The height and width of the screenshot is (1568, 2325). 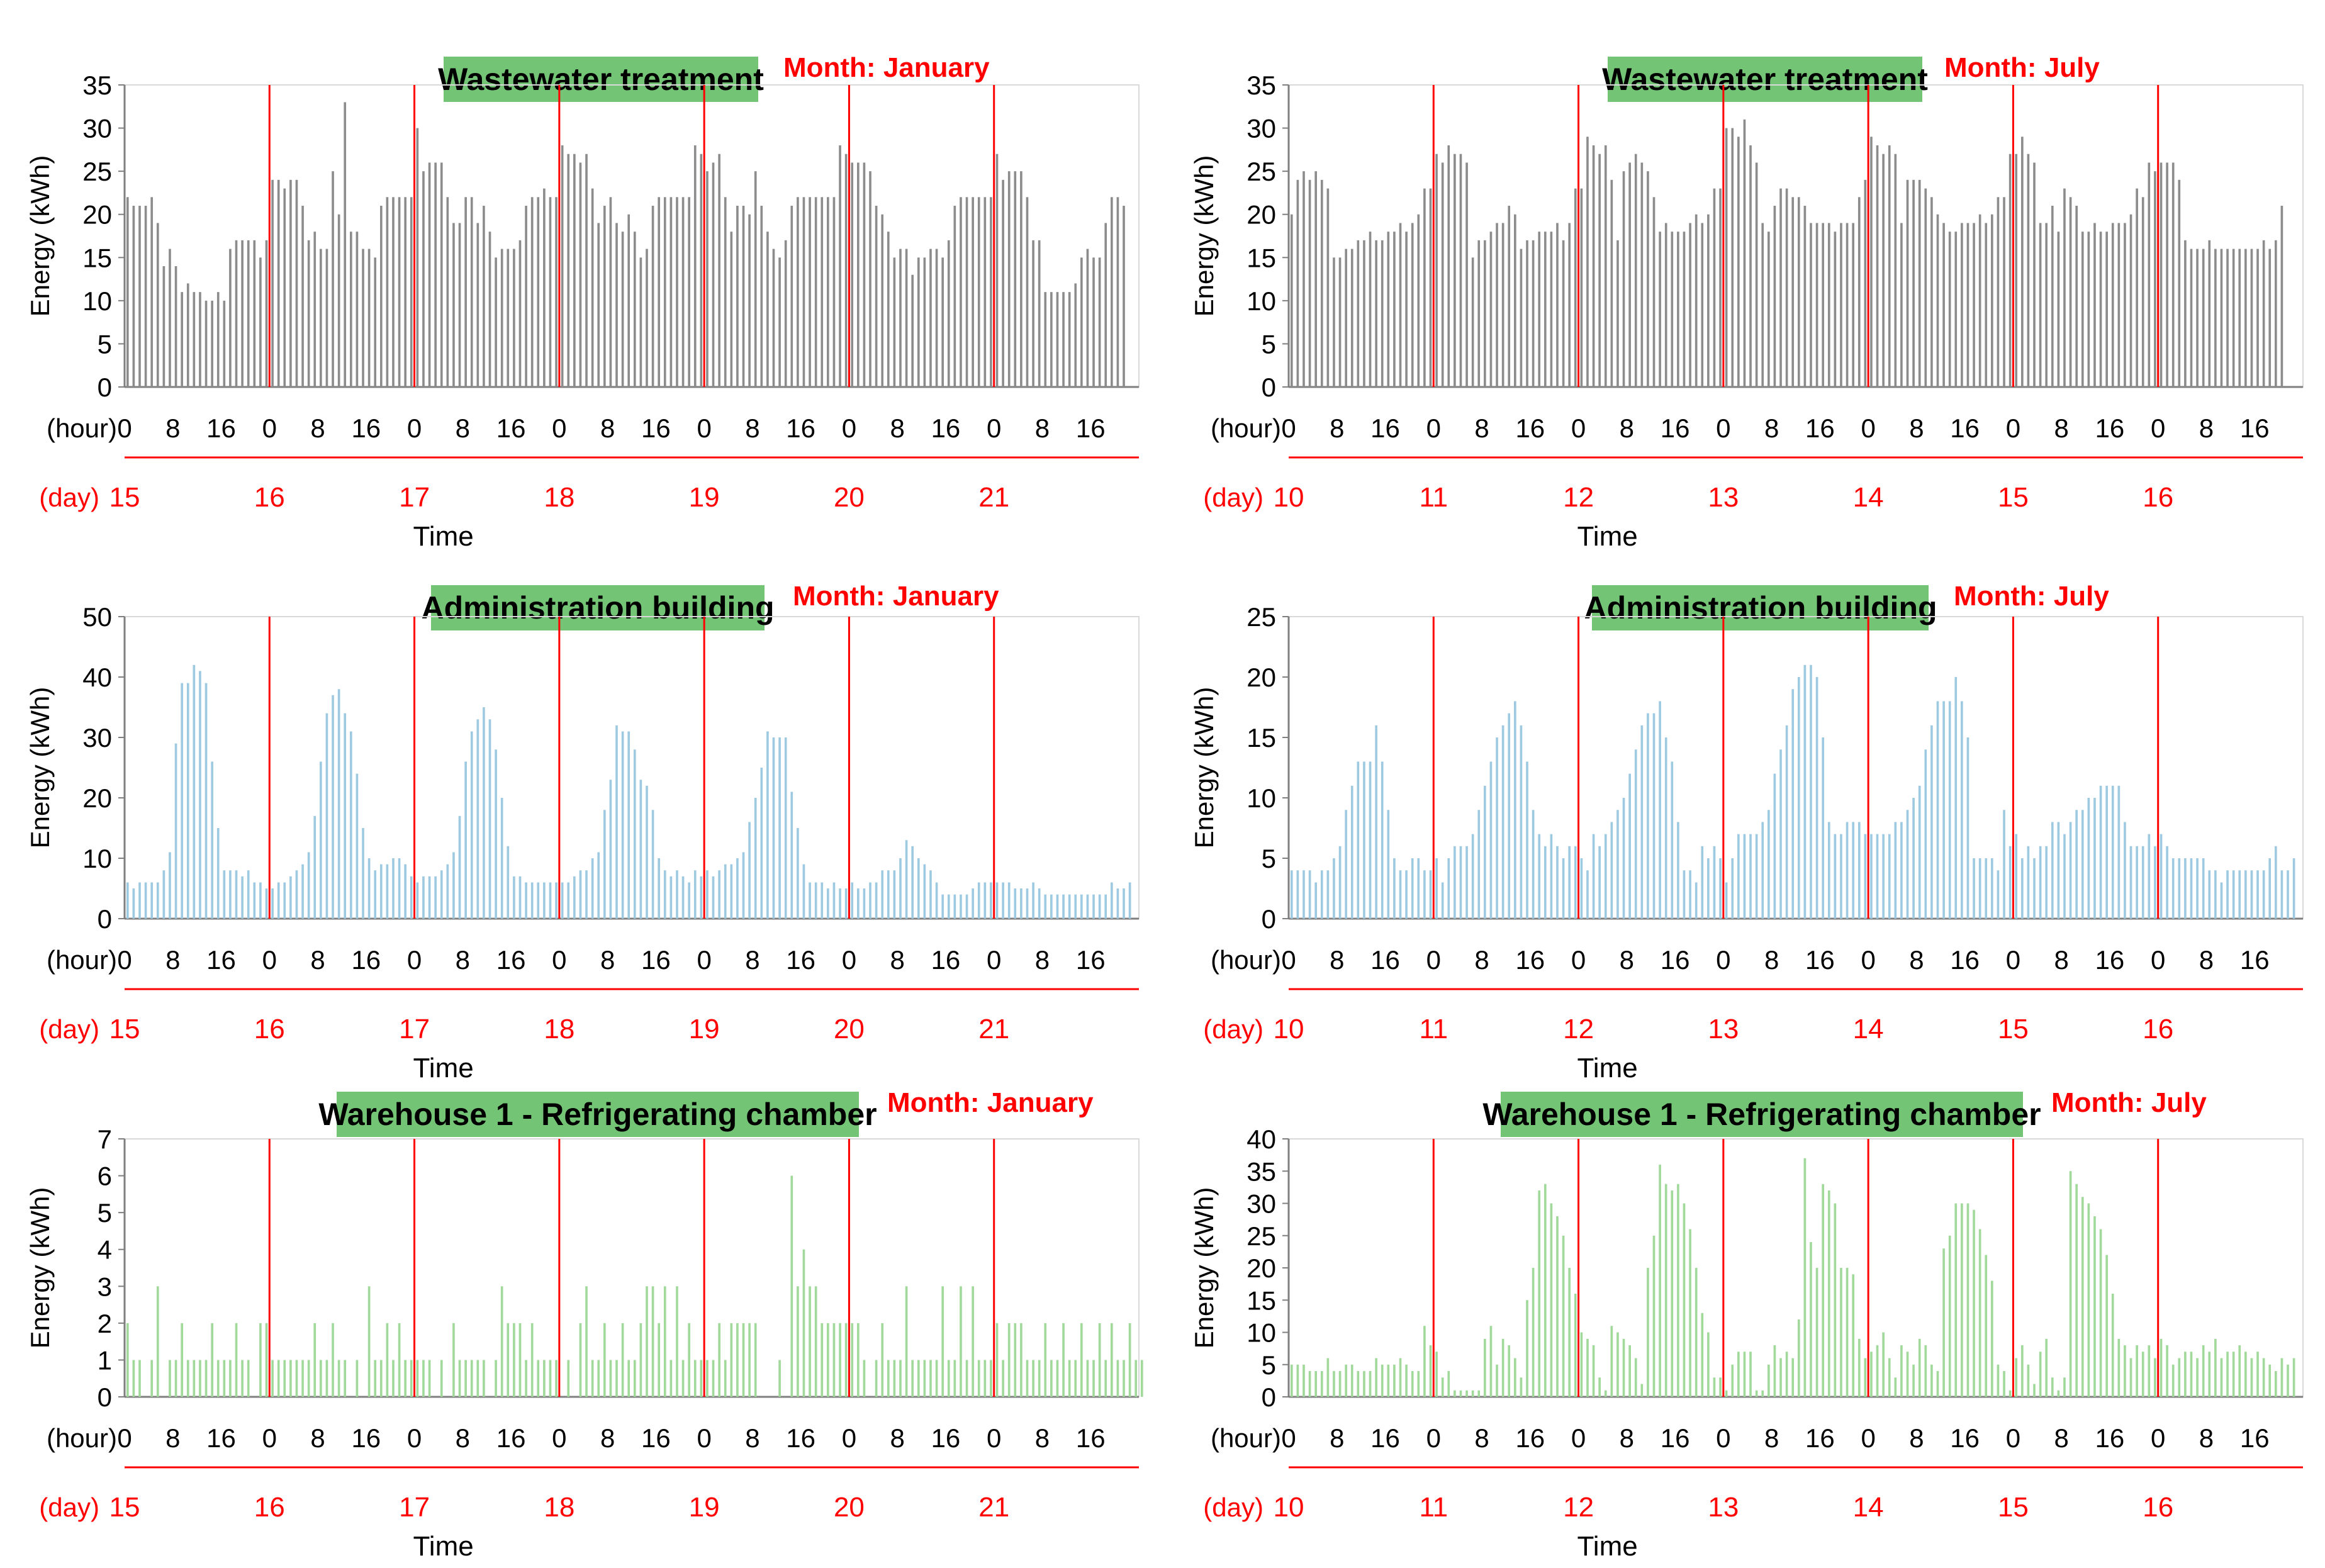 What do you see at coordinates (1724, 1507) in the screenshot?
I see `day-tick-label: 13` at bounding box center [1724, 1507].